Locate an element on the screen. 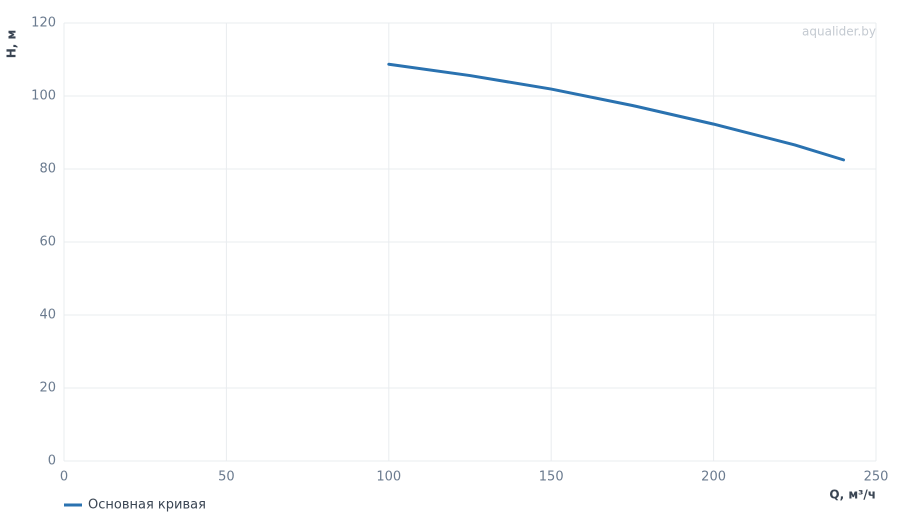 This screenshot has width=900, height=520. y-axis-title: H, м is located at coordinates (12, 44).